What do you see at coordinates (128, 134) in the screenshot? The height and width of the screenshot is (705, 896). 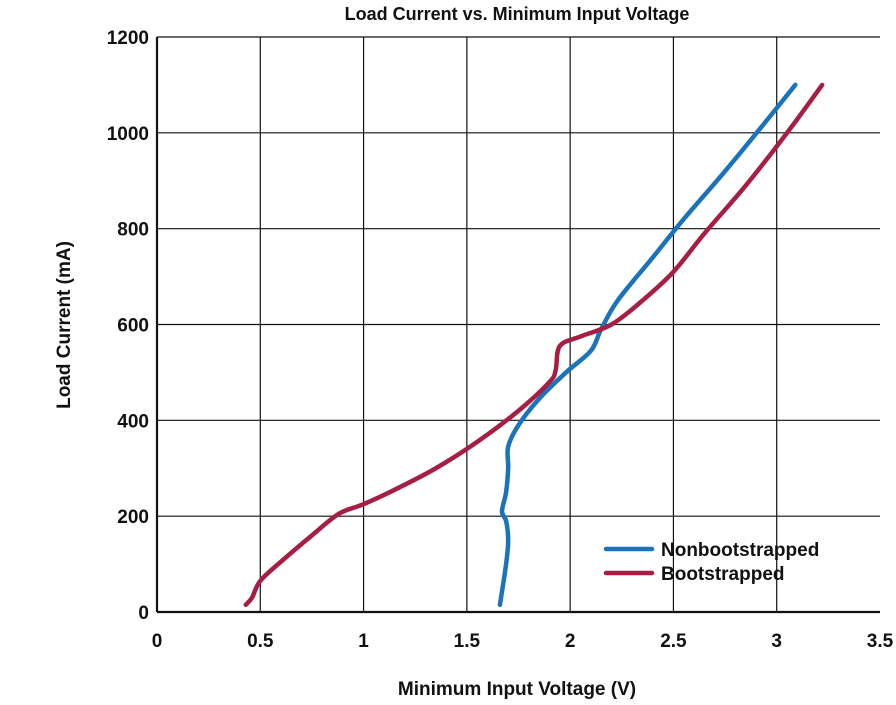 I see `y-tick-label: 1000` at bounding box center [128, 134].